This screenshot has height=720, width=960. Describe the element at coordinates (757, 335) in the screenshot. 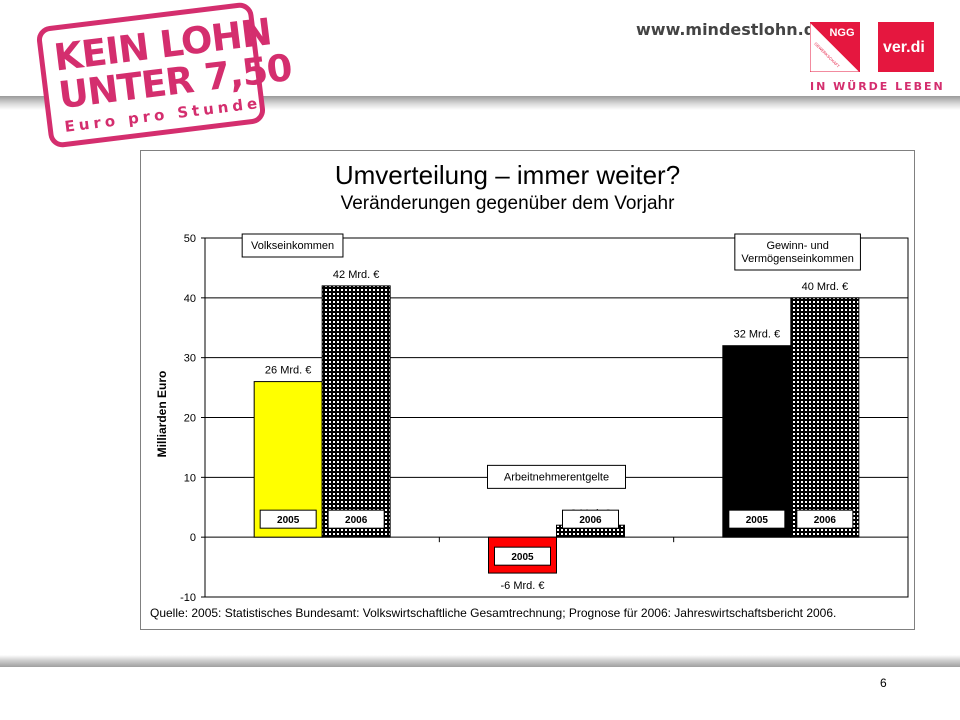

I see `bar-value-label: 32 Mrd. €` at that location.